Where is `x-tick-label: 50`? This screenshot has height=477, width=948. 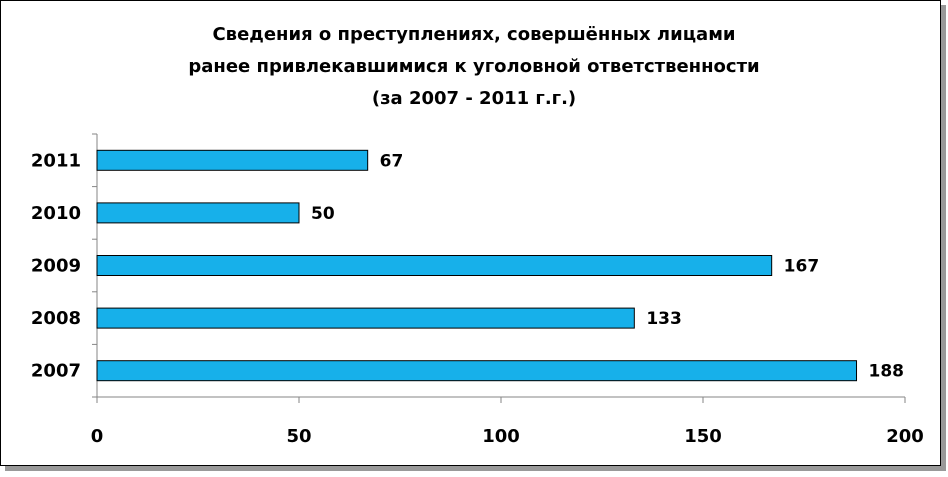 x-tick-label: 50 is located at coordinates (298, 436).